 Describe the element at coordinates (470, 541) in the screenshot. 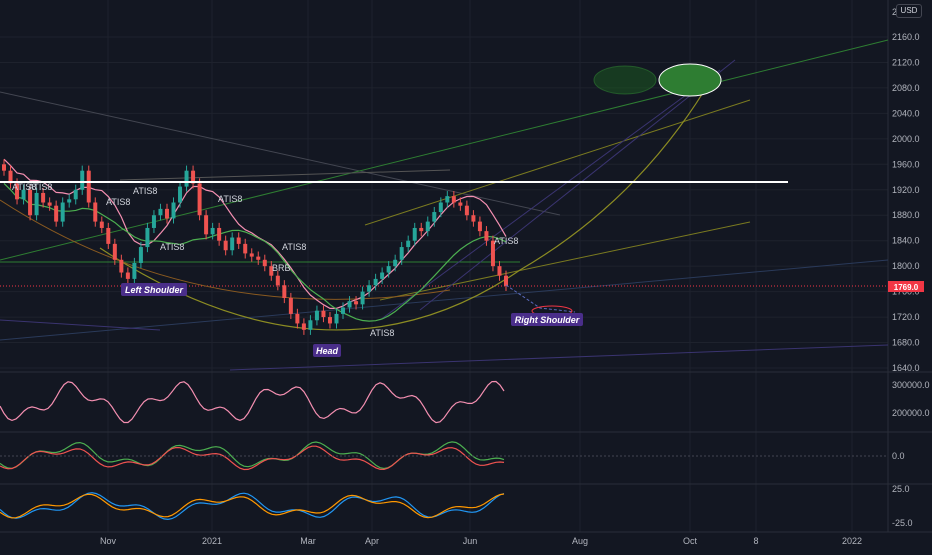

I see `x-tick-label: Jun` at that location.